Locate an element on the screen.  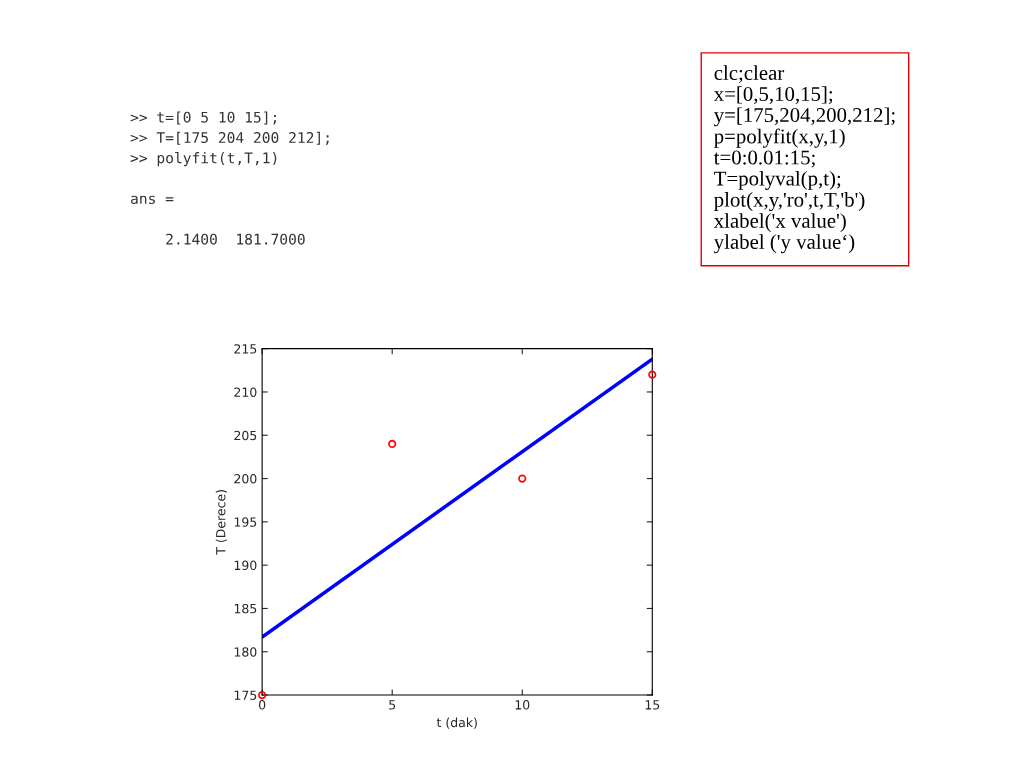
y-tick-label: 175 is located at coordinates (245, 695).